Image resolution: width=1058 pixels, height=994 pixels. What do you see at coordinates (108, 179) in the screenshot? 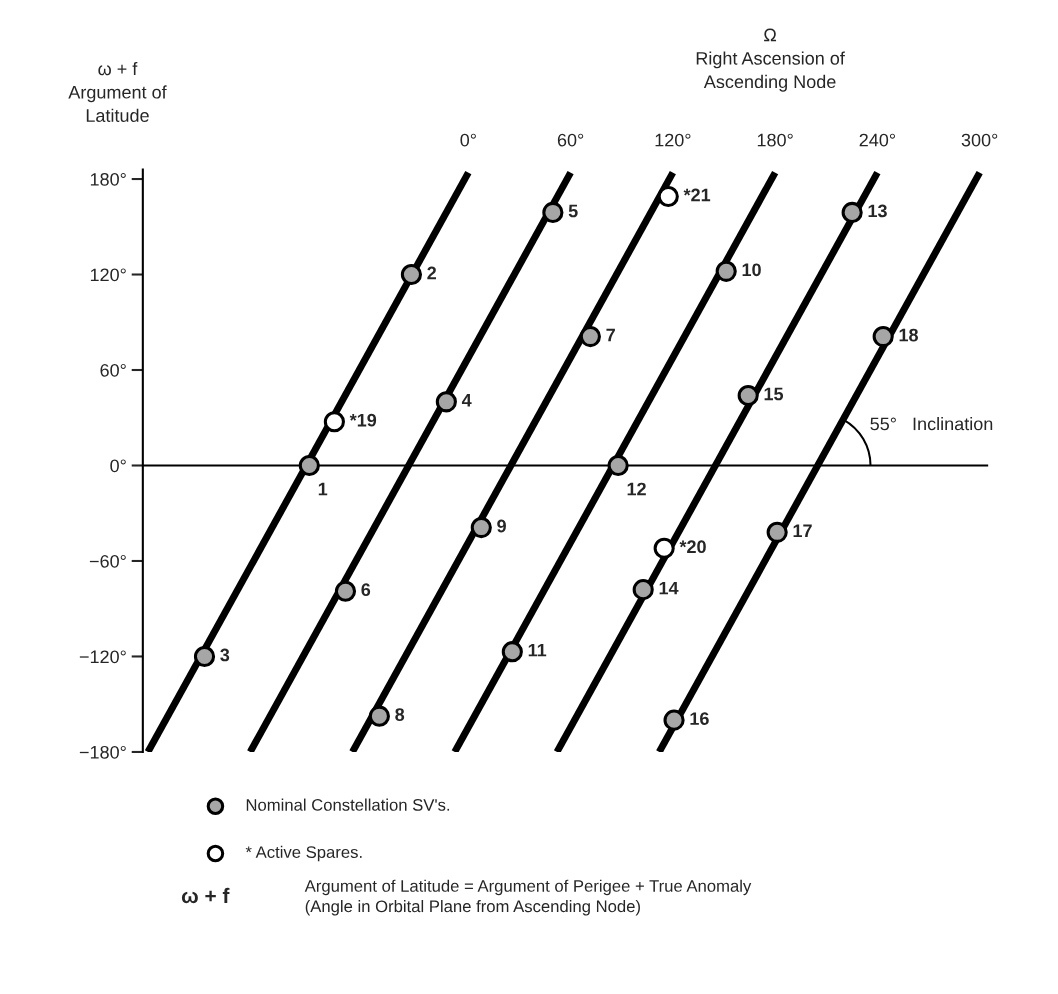
I see `y-tick-label: 180°` at bounding box center [108, 179].